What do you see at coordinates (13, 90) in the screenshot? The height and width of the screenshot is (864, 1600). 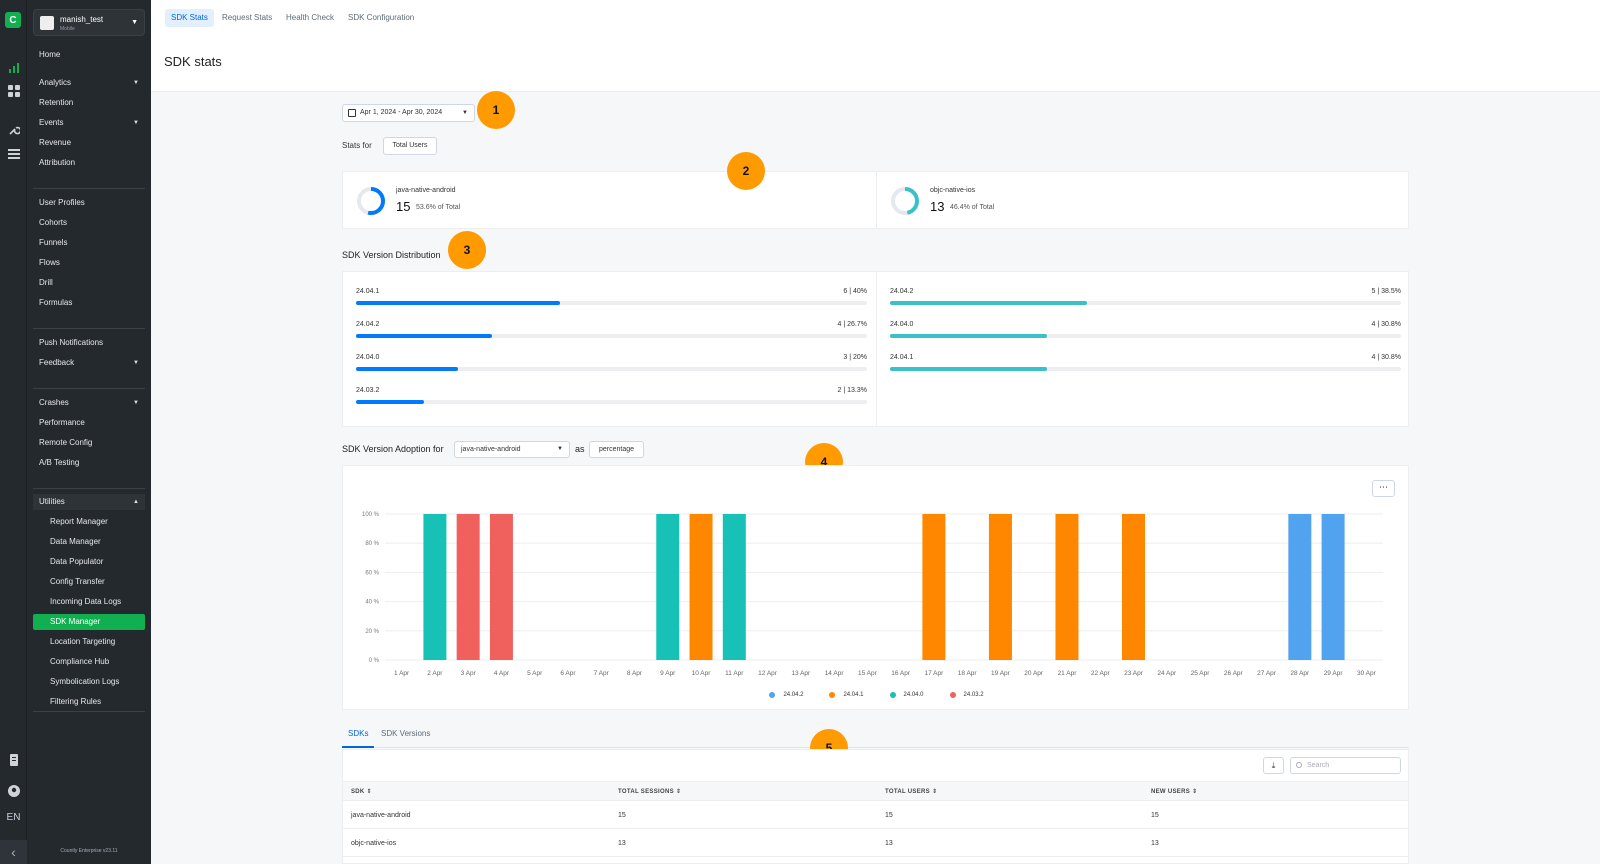 I see `dashboards-grid-icon` at bounding box center [13, 90].